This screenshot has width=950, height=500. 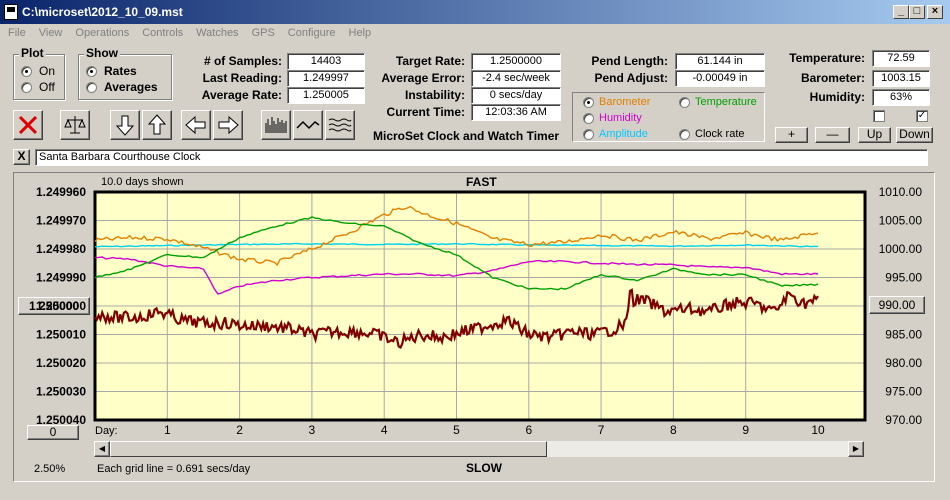 I want to click on pend-length-field: 61.144 in, so click(x=720, y=61).